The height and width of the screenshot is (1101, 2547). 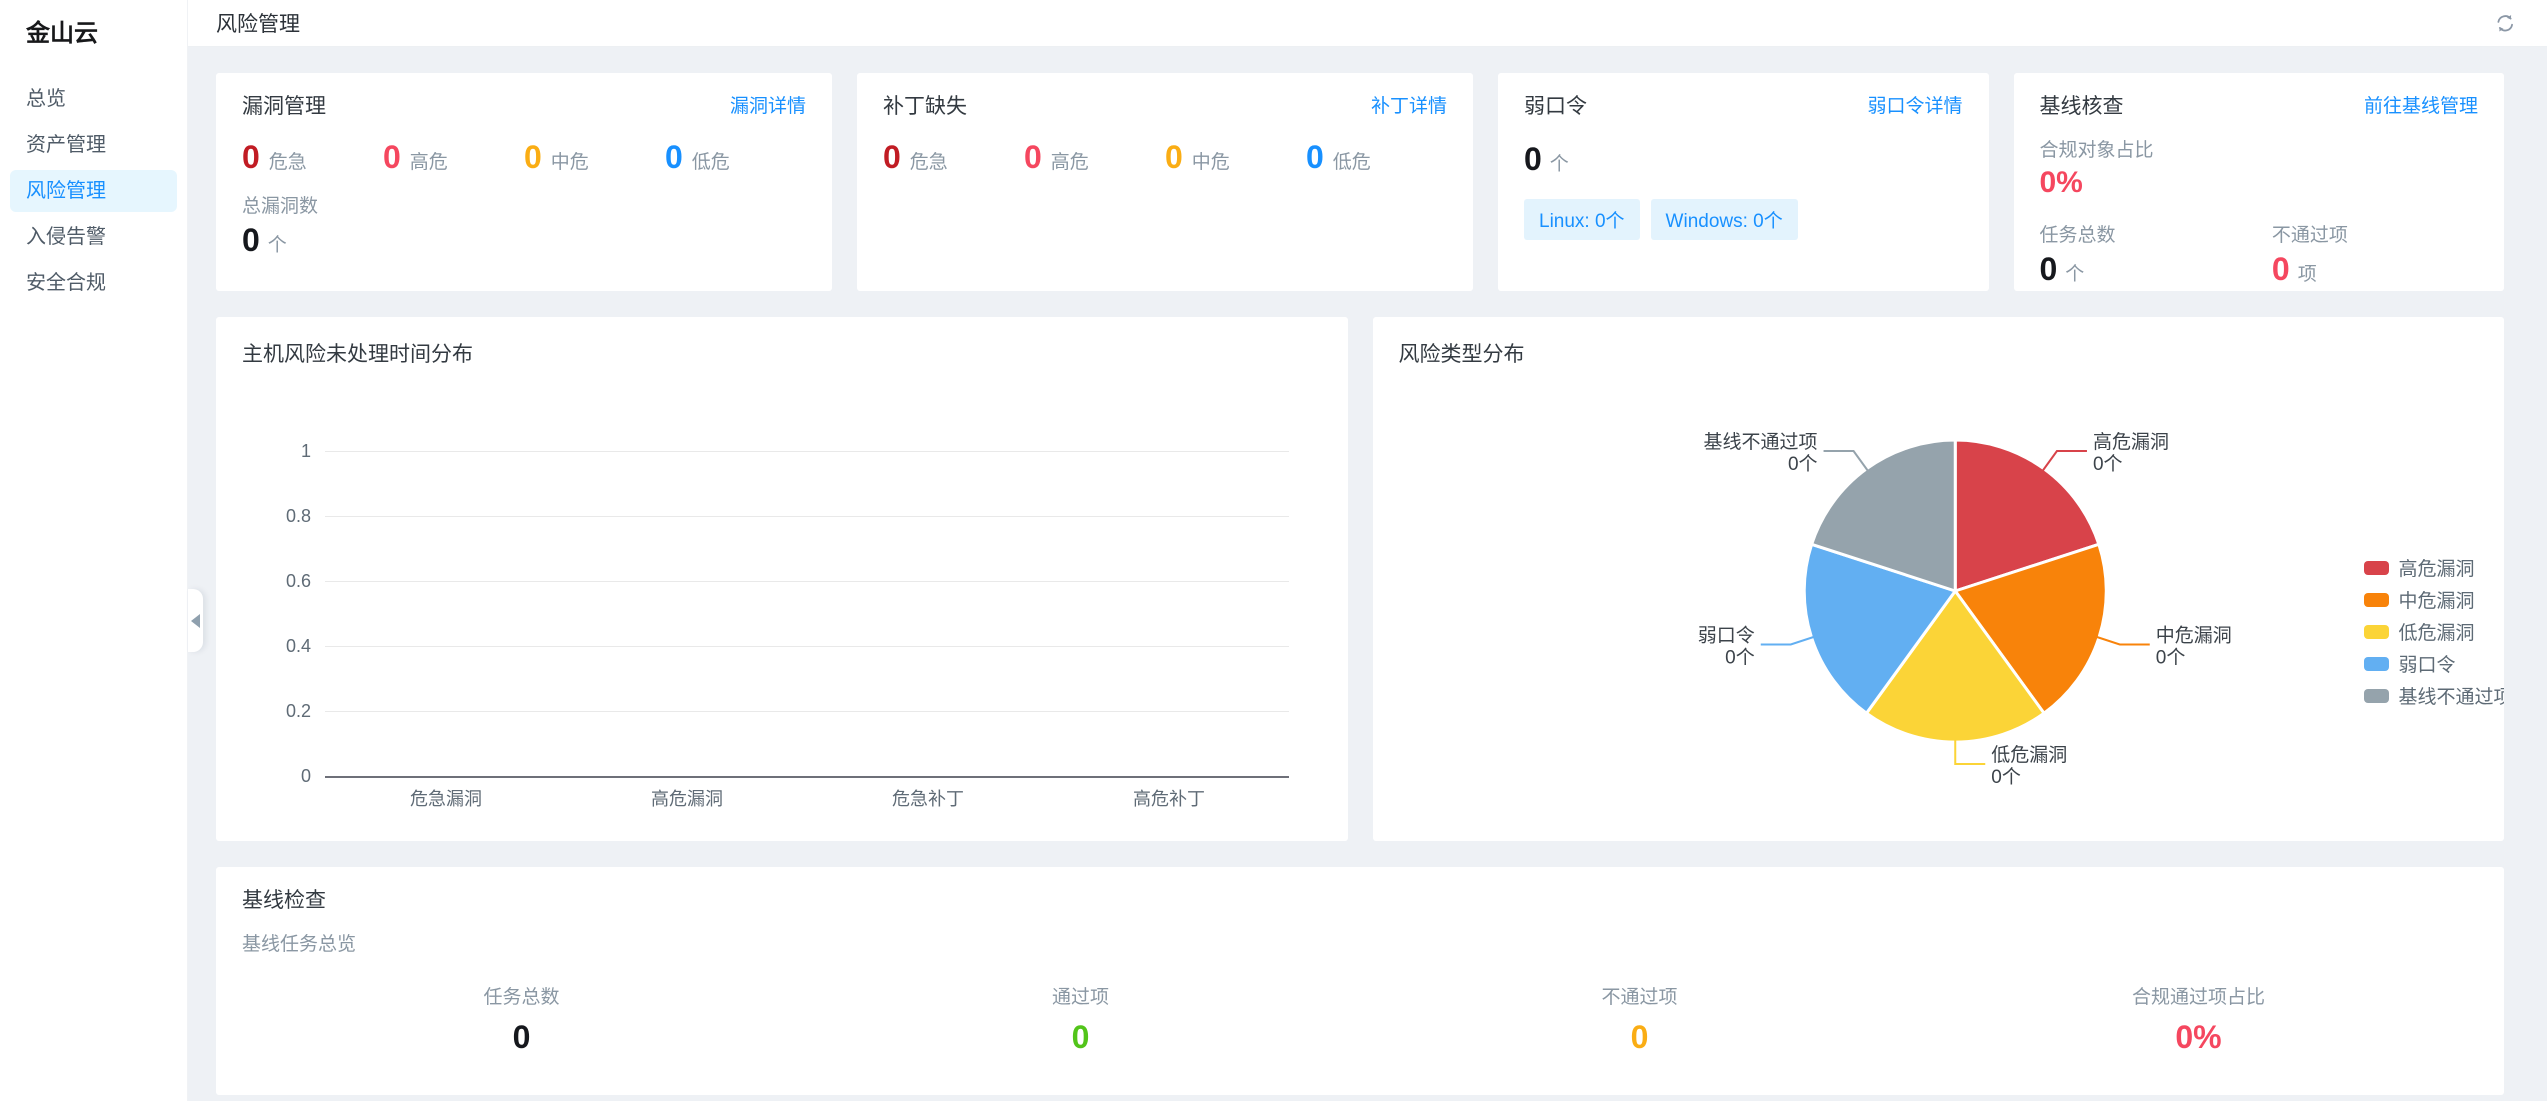 I want to click on chart-title: 风险类型分布, so click(x=1461, y=354).